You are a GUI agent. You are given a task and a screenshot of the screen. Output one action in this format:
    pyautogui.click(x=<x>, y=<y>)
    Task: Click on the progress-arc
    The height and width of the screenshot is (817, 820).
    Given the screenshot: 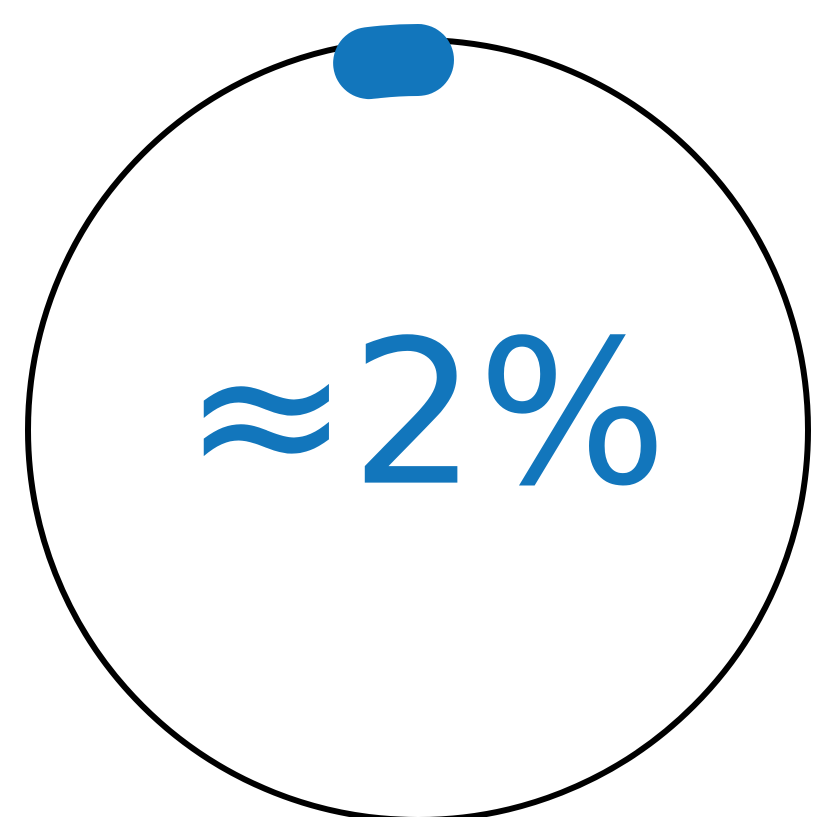 What is the action you would take?
    pyautogui.click(x=393, y=62)
    